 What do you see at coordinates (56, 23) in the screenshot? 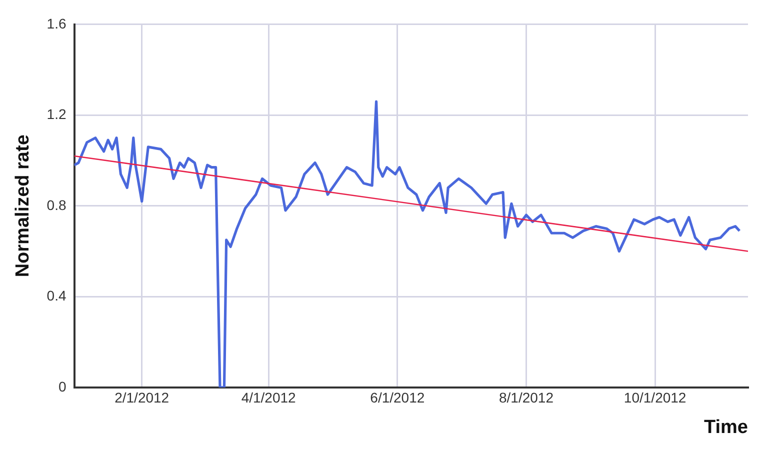
I see `y-tick-label: 1.6` at bounding box center [56, 23].